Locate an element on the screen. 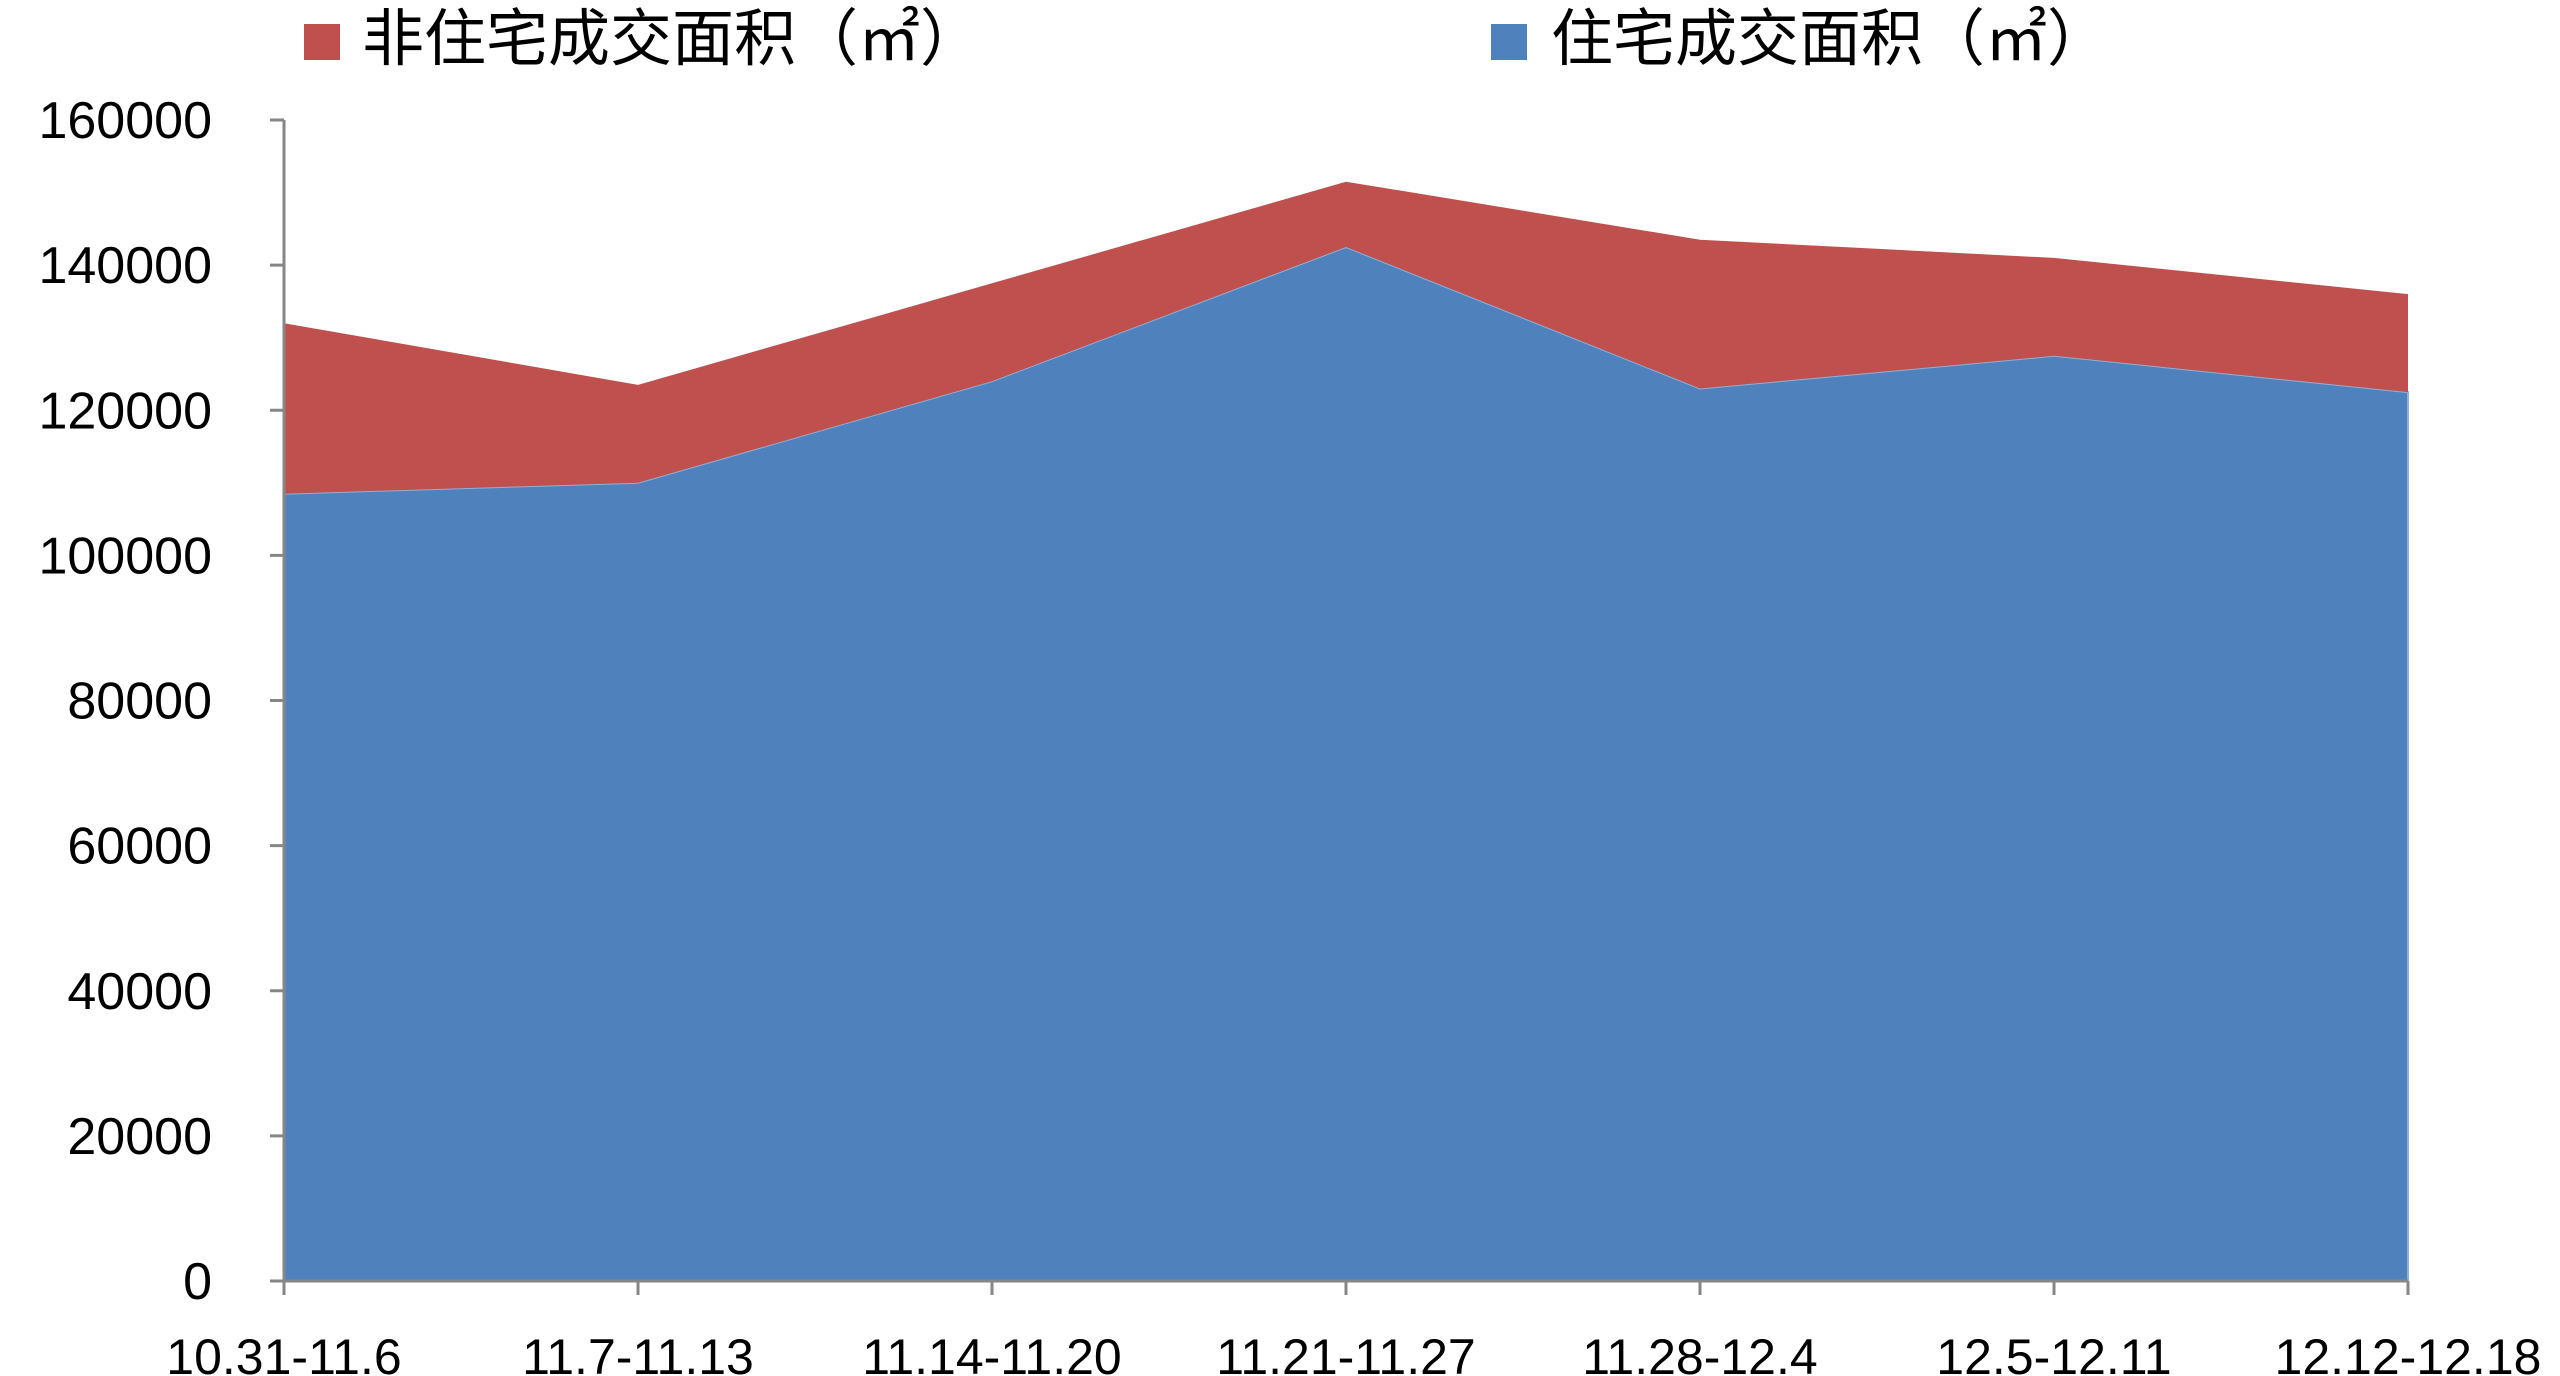 The width and height of the screenshot is (2560, 1376). y-tick-label: 60000 is located at coordinates (139, 847).